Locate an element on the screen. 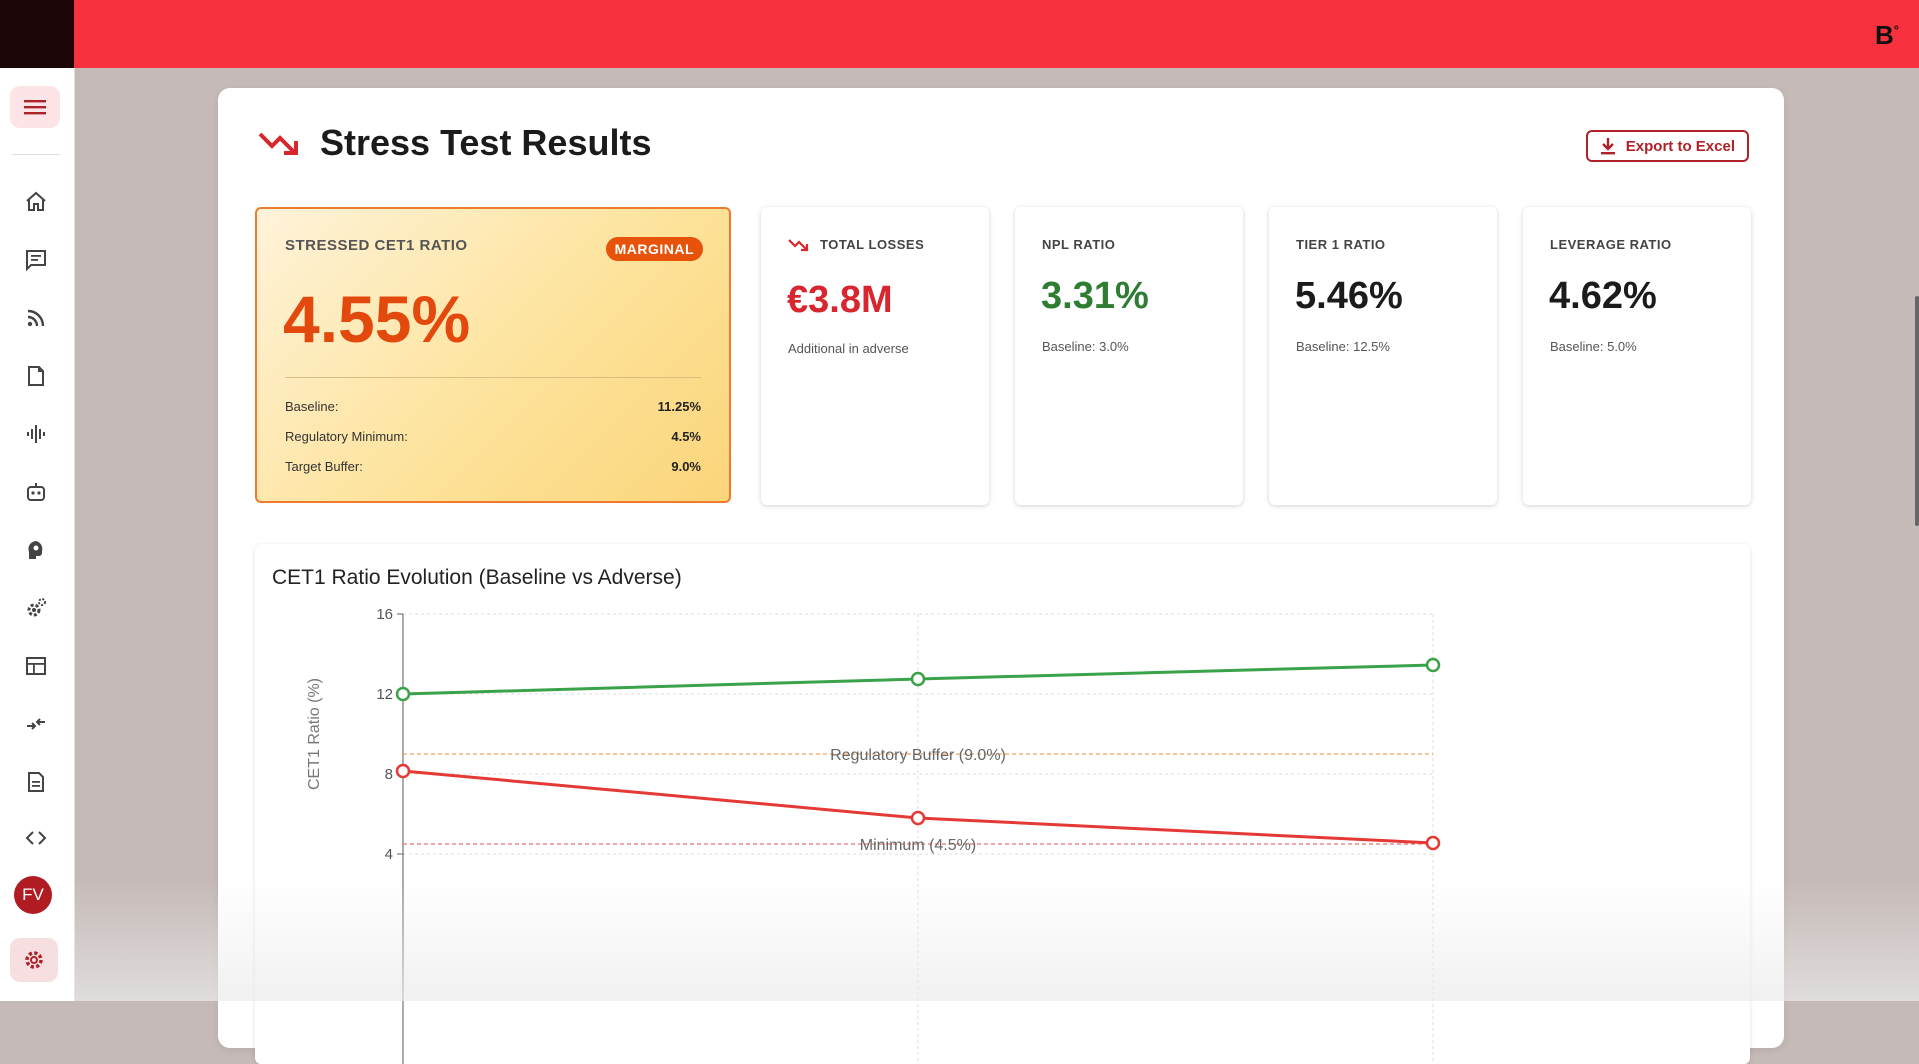  chat-icon is located at coordinates (36, 261).